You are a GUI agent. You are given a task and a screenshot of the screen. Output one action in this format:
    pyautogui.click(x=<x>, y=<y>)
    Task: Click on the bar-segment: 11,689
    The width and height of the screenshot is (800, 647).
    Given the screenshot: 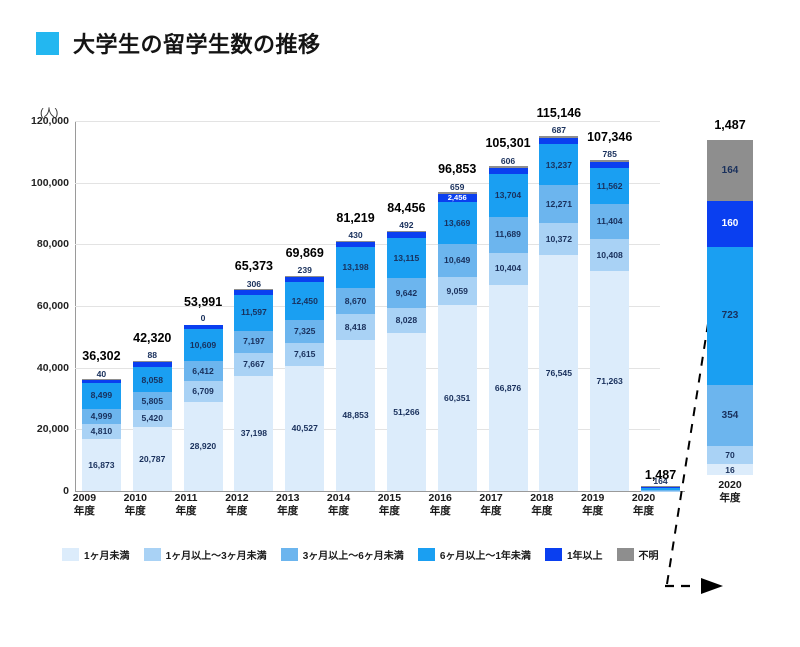 What is the action you would take?
    pyautogui.click(x=508, y=234)
    